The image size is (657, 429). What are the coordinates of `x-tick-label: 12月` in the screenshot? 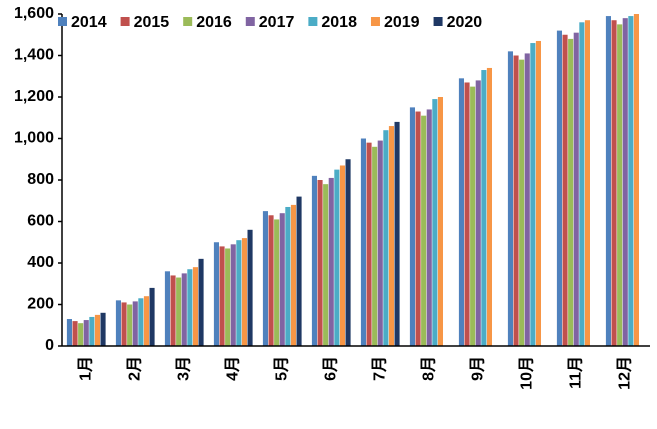 It's located at (625, 373).